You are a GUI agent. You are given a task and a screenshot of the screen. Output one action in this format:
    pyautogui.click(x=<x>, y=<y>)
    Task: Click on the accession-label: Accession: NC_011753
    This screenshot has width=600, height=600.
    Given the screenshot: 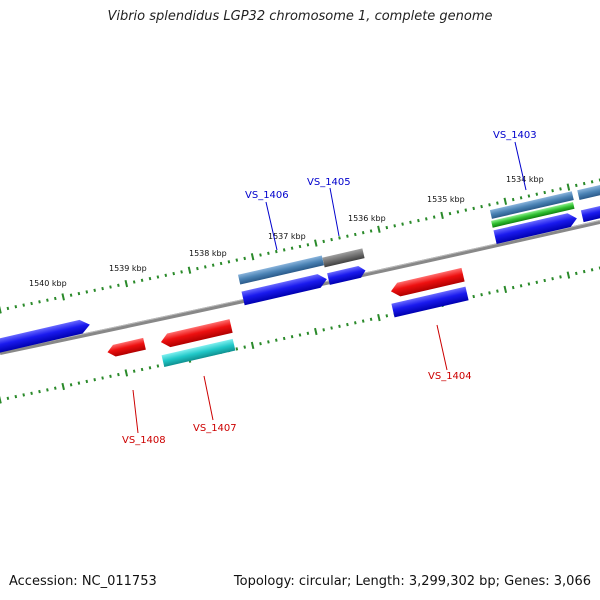 What is the action you would take?
    pyautogui.click(x=83, y=581)
    